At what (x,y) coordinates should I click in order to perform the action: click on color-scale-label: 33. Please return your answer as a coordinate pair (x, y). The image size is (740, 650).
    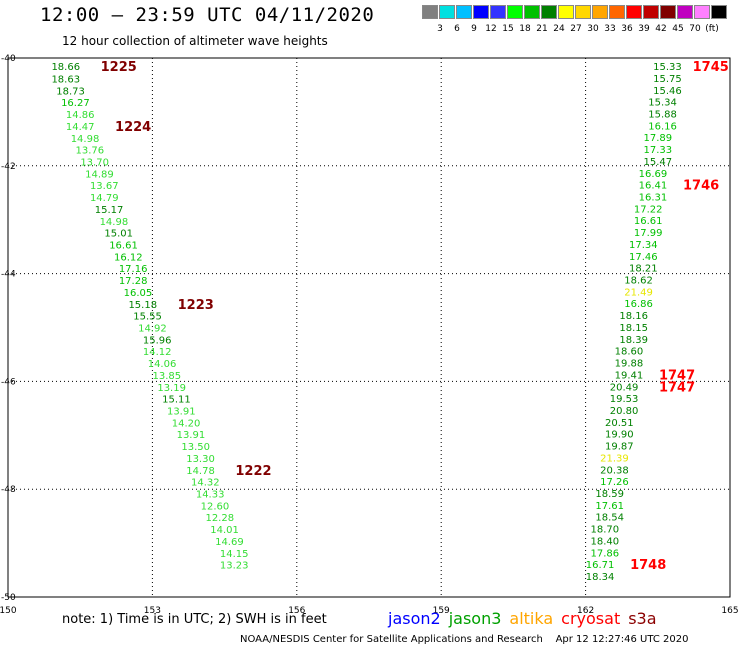
    Looking at the image, I should click on (610, 29).